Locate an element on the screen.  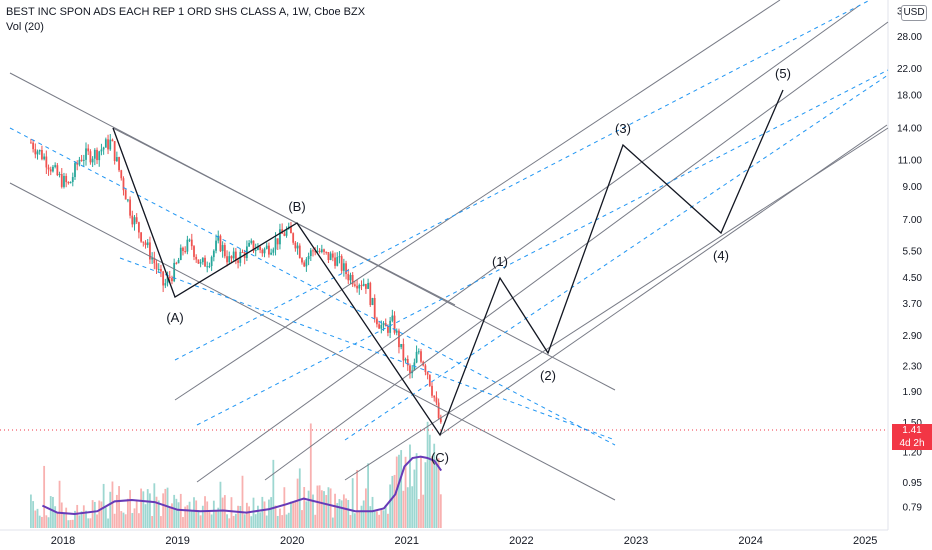
time-tick-label: 2019 is located at coordinates (177, 541).